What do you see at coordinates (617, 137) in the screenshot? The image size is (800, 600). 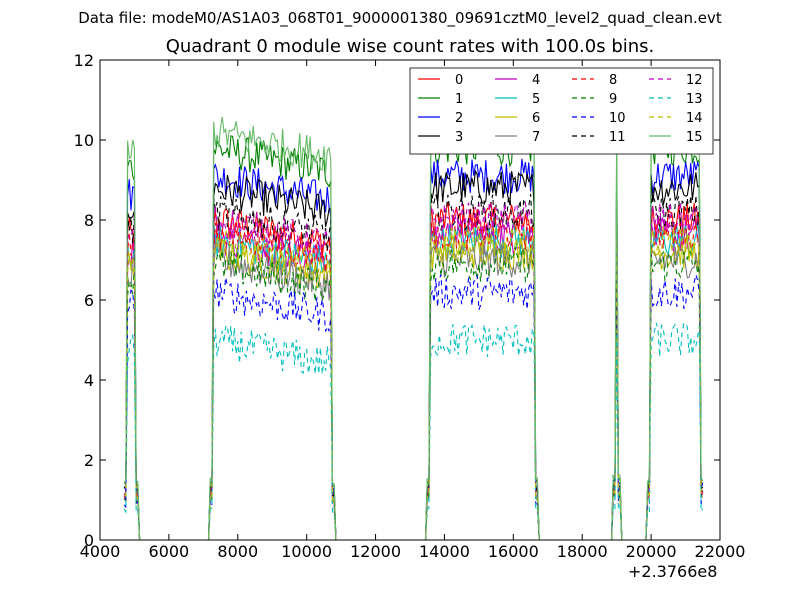 I see `legend-label-11: 11` at bounding box center [617, 137].